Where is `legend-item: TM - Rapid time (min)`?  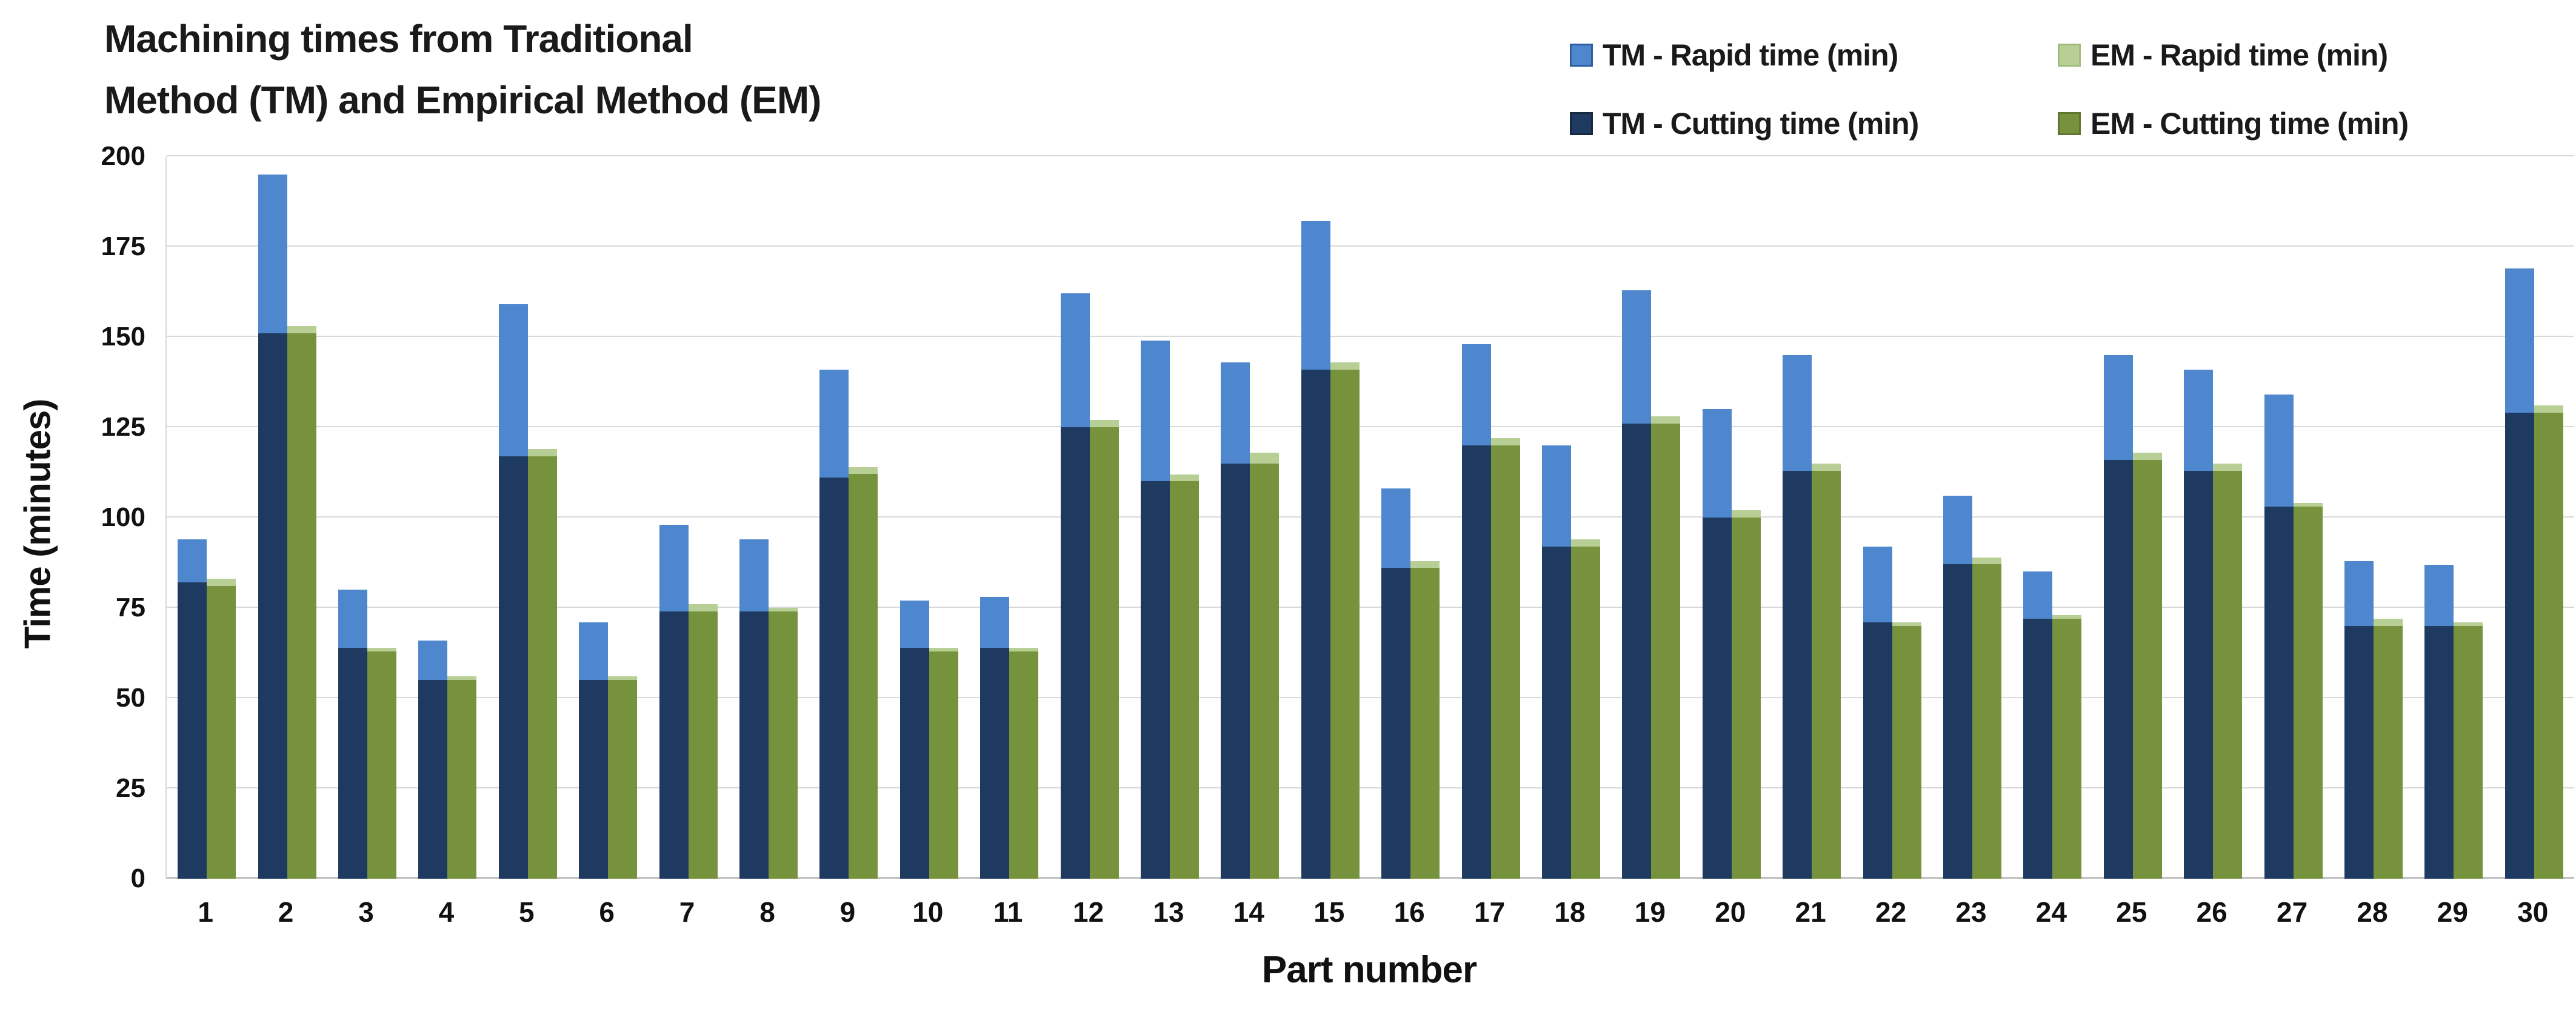 legend-item: TM - Rapid time (min) is located at coordinates (1734, 55).